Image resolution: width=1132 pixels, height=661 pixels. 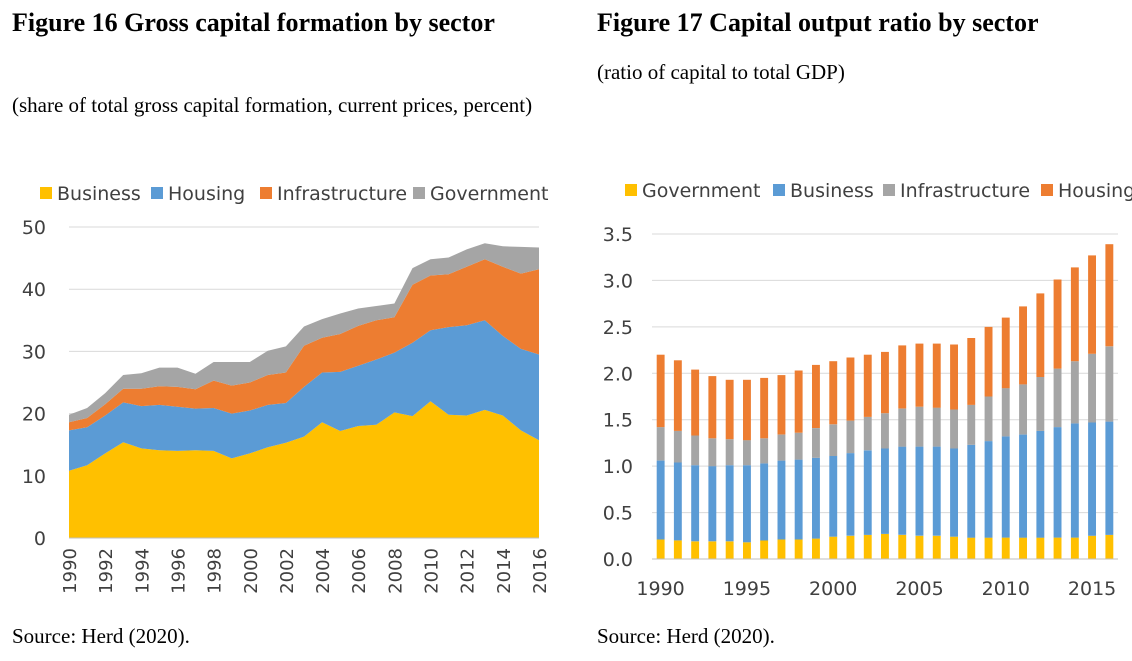 What do you see at coordinates (1005, 548) in the screenshot?
I see `fig17-bar-2010-government` at bounding box center [1005, 548].